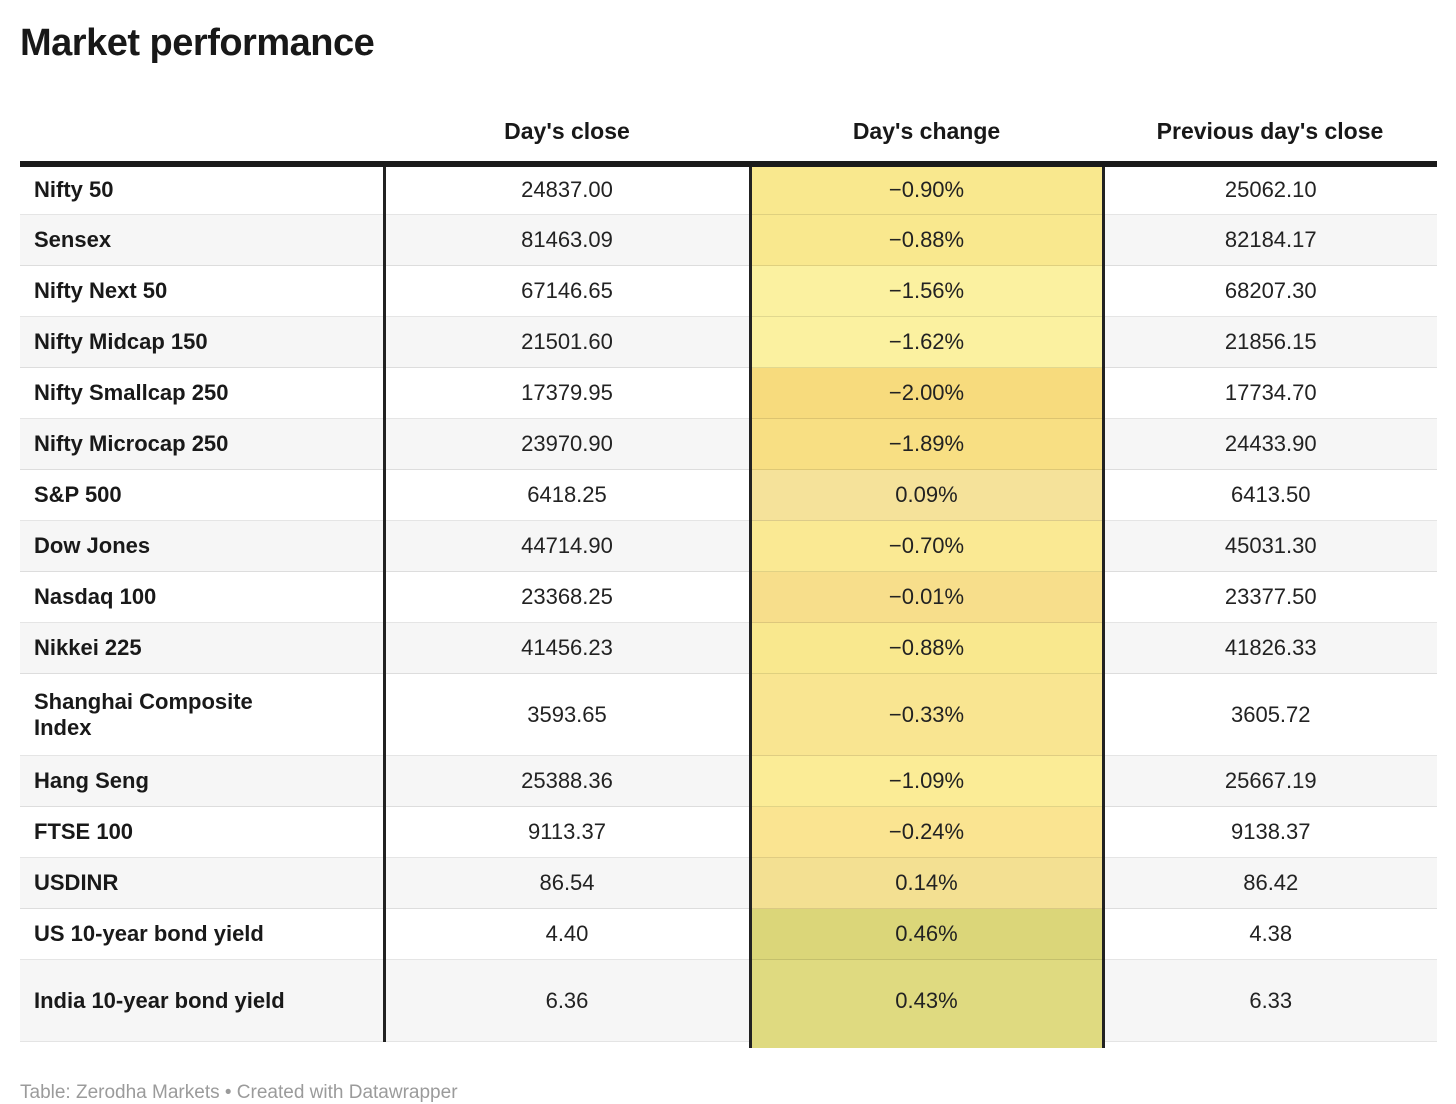 Image resolution: width=1456 pixels, height=1104 pixels. Describe the element at coordinates (121, 342) in the screenshot. I see `row-label: Nifty Midcap 150` at that location.